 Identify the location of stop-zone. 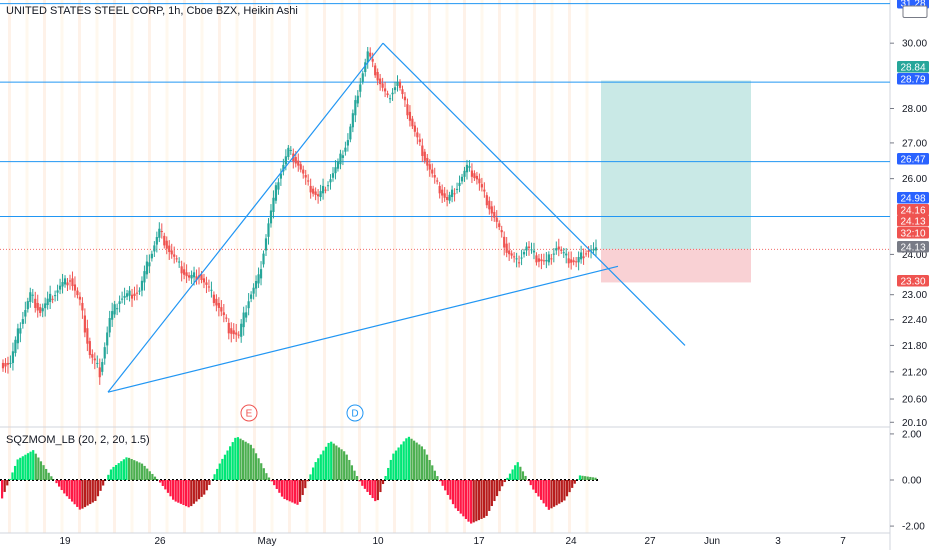
(676, 265).